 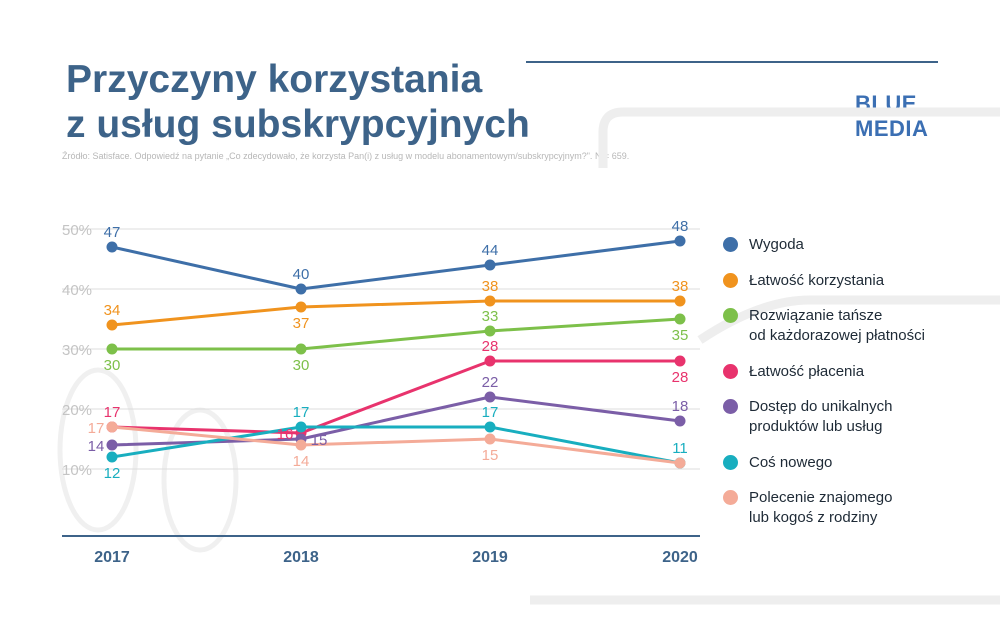 I want to click on data-label: 16, so click(x=285, y=434).